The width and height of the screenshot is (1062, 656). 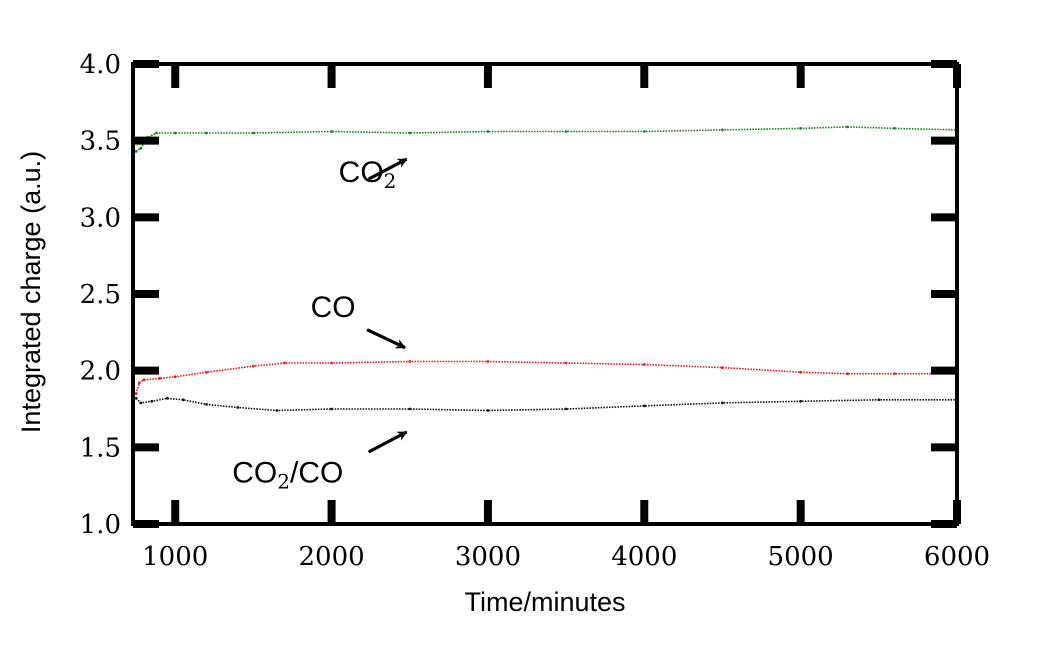 I want to click on x-tick-label: 1000, so click(x=175, y=557).